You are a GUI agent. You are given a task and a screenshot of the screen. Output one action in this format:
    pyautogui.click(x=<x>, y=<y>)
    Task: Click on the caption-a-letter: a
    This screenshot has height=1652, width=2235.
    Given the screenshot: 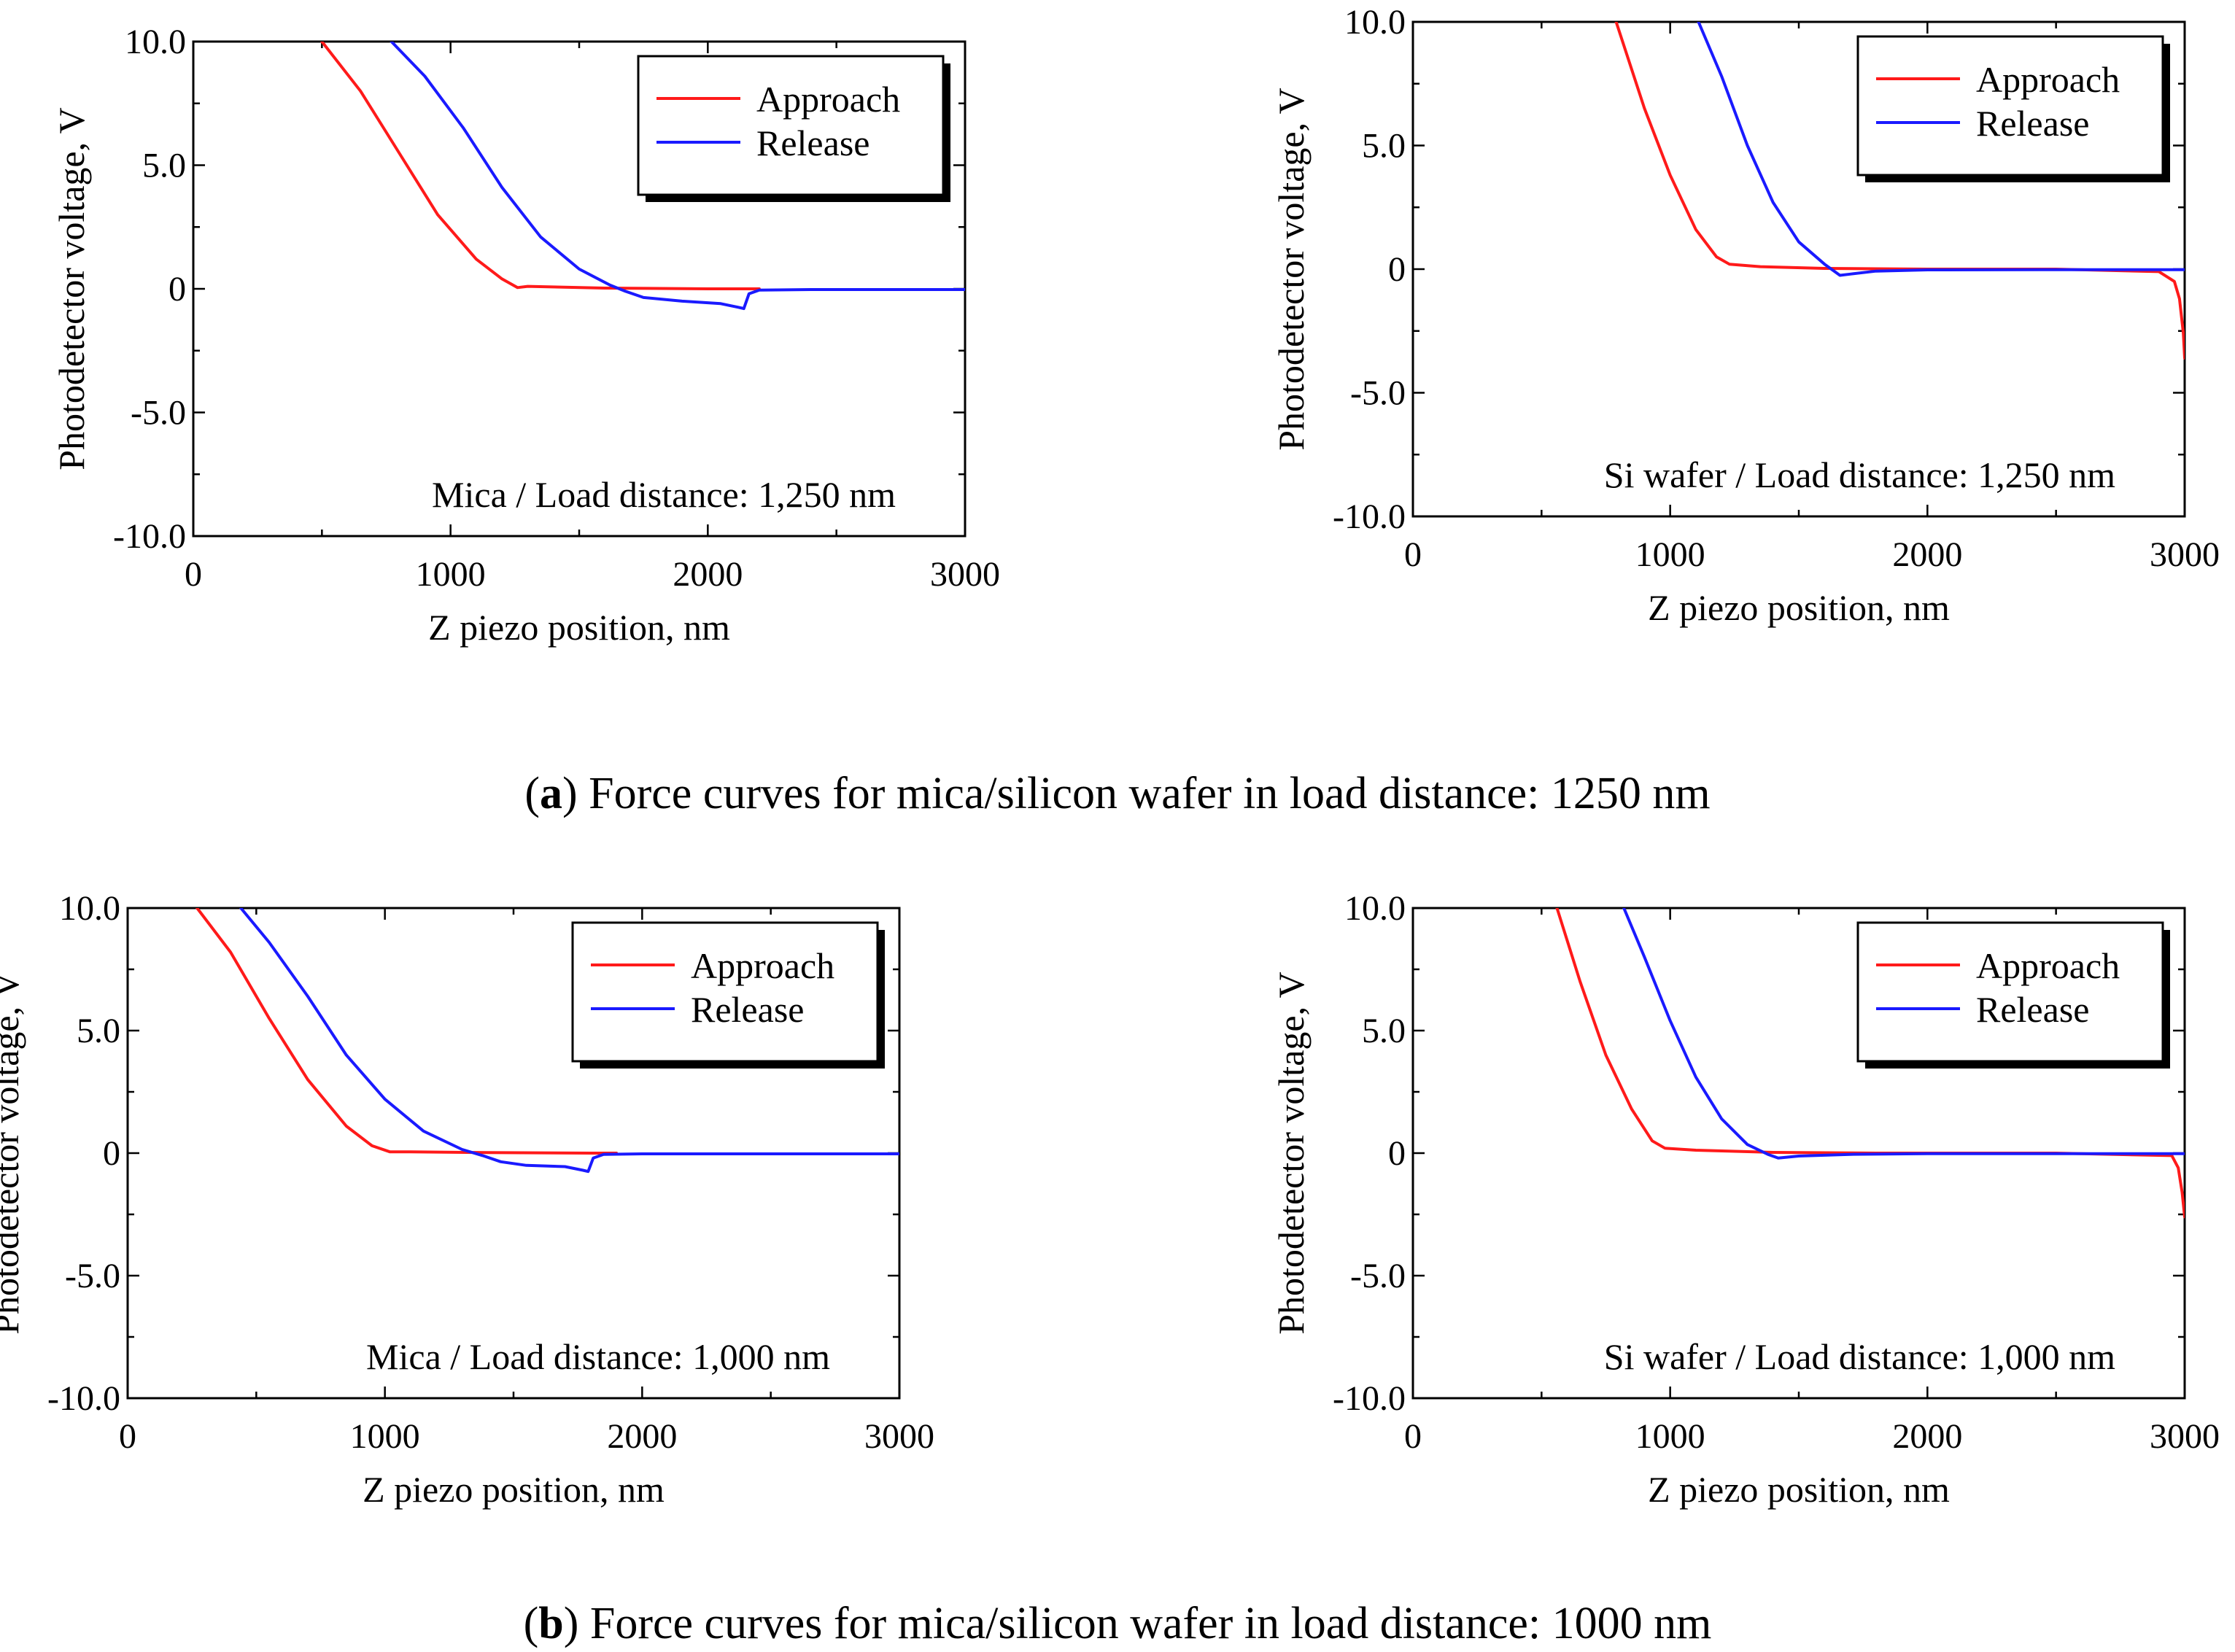 What is the action you would take?
    pyautogui.click(x=551, y=793)
    